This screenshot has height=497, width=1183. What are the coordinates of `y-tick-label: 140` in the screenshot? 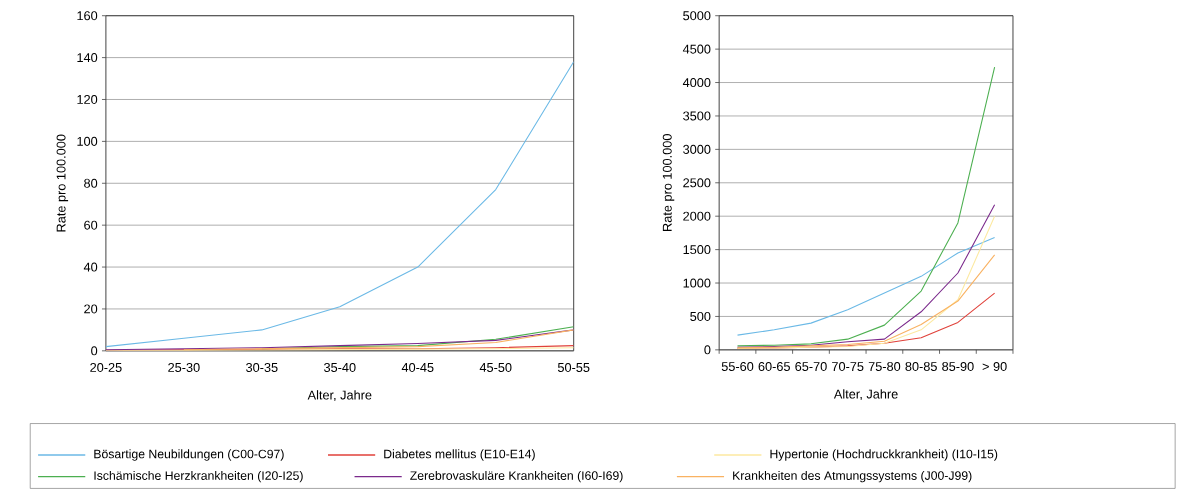 It's located at (87, 57).